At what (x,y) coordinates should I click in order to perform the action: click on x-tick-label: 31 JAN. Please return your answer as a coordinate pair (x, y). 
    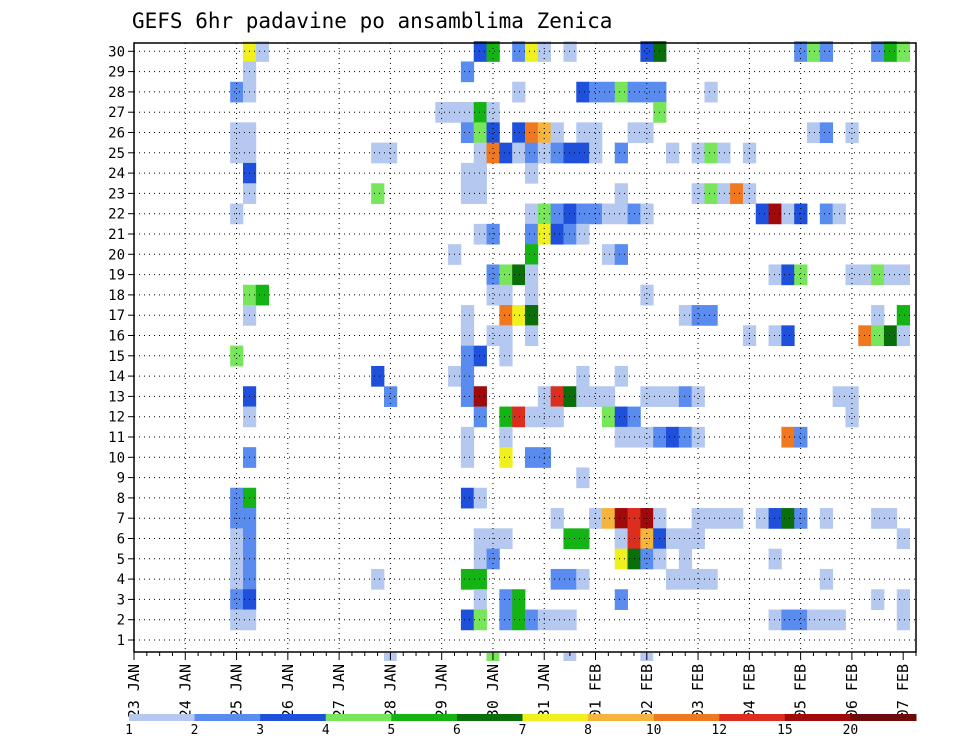
    Looking at the image, I should click on (544, 691).